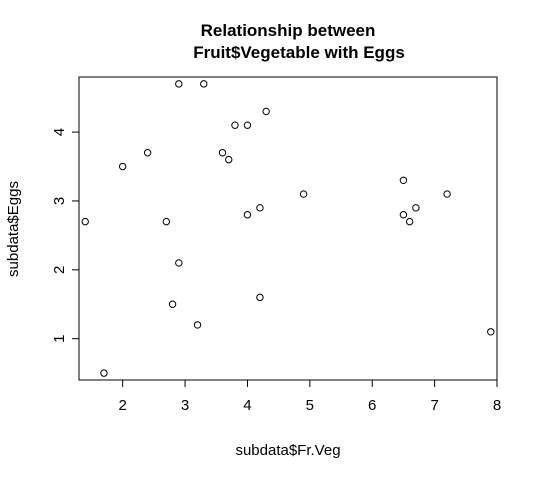 This screenshot has height=484, width=538. I want to click on x-tick-label: 3, so click(185, 405).